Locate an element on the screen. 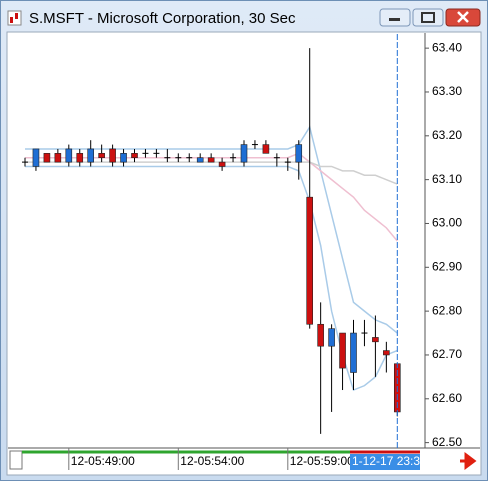 This screenshot has height=486, width=488. window-icon is located at coordinates (14, 18).